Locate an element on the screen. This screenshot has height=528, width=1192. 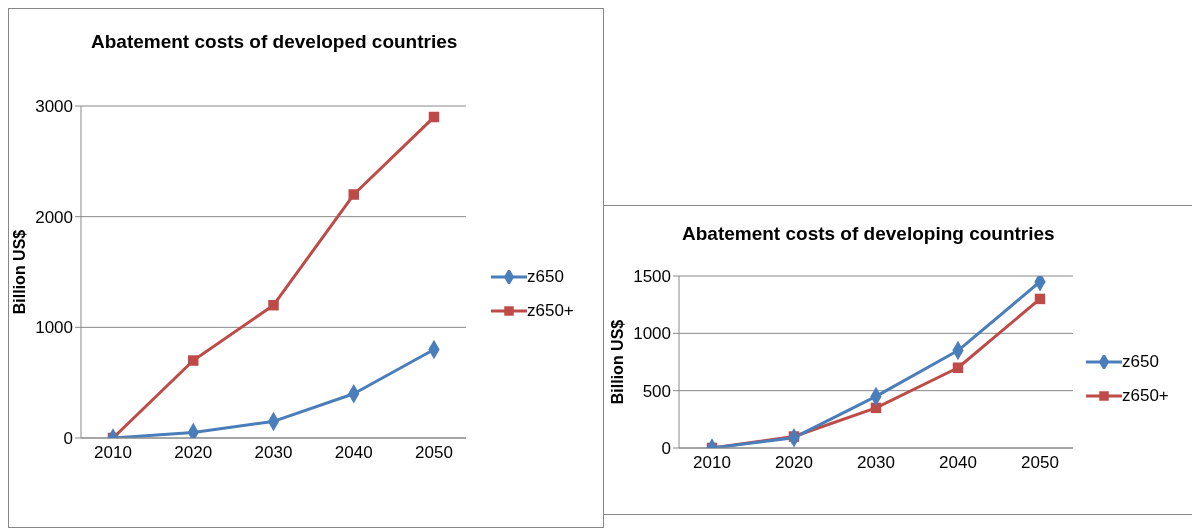
y-tick-label: 3000 is located at coordinates (54, 107).